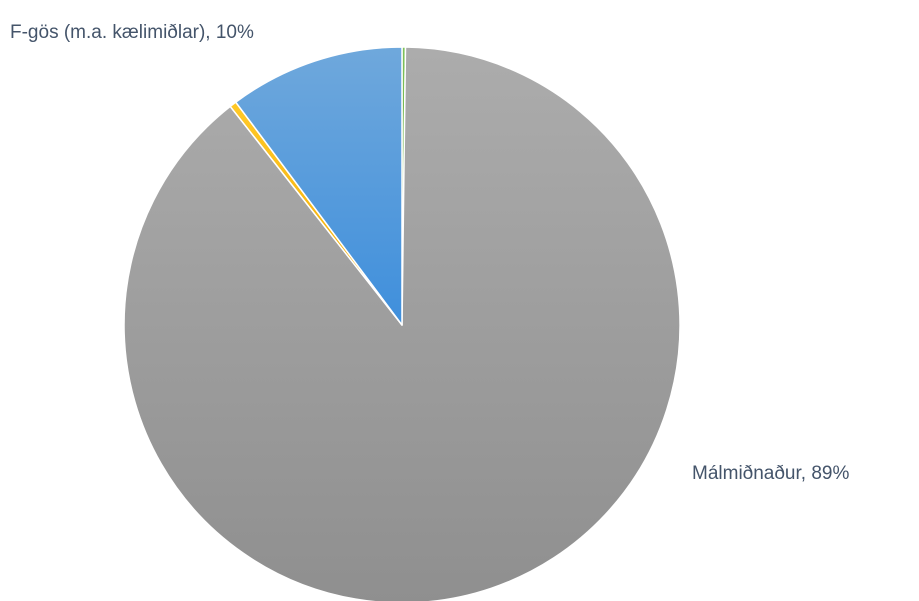  Describe the element at coordinates (770, 473) in the screenshot. I see `pie-slice-label-1: Málmiðnaður, 89%` at that location.